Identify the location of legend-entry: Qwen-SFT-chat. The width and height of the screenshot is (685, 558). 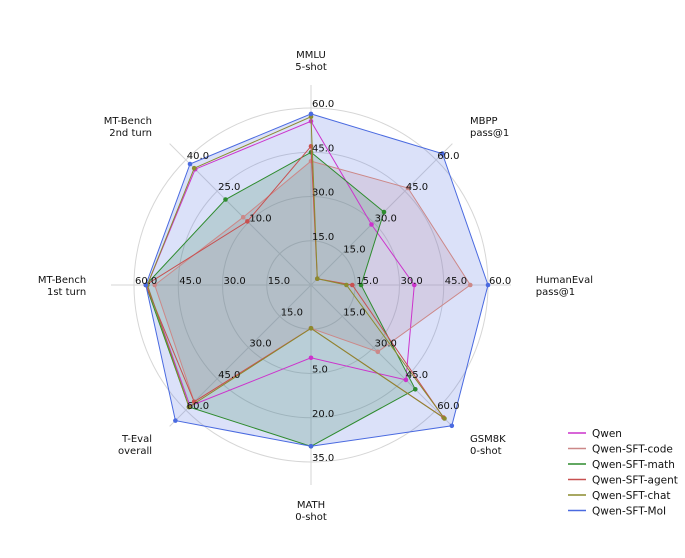
(631, 496).